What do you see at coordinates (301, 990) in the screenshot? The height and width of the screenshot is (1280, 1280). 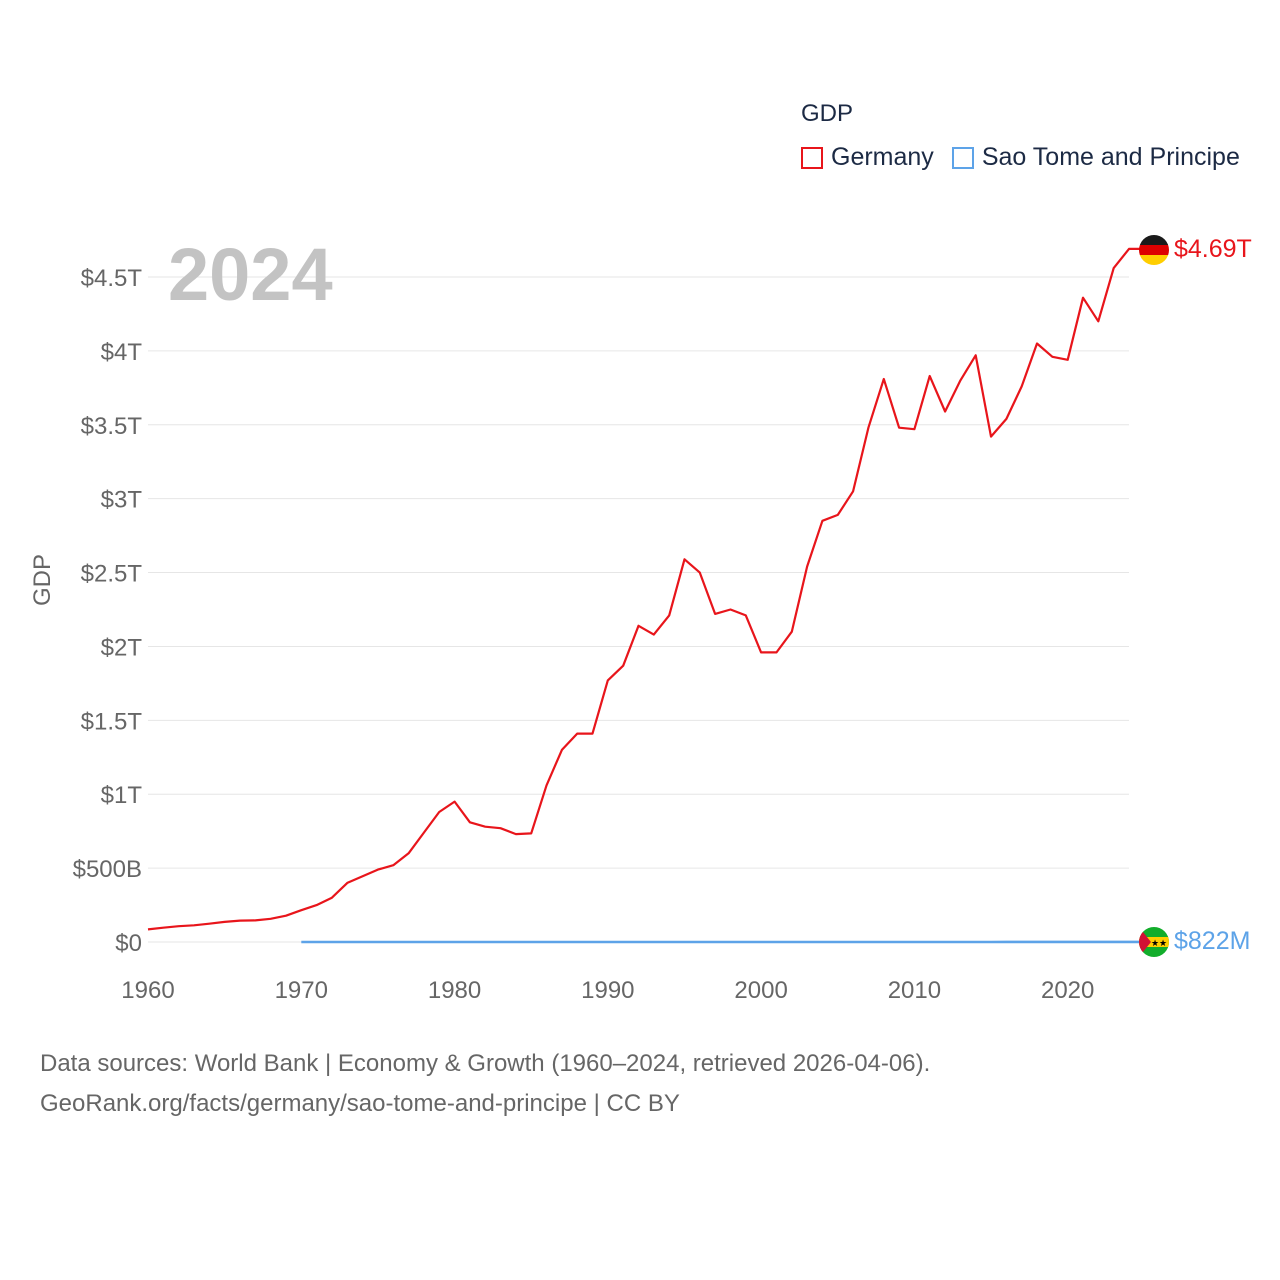 I see `x-tick-label: 1970` at bounding box center [301, 990].